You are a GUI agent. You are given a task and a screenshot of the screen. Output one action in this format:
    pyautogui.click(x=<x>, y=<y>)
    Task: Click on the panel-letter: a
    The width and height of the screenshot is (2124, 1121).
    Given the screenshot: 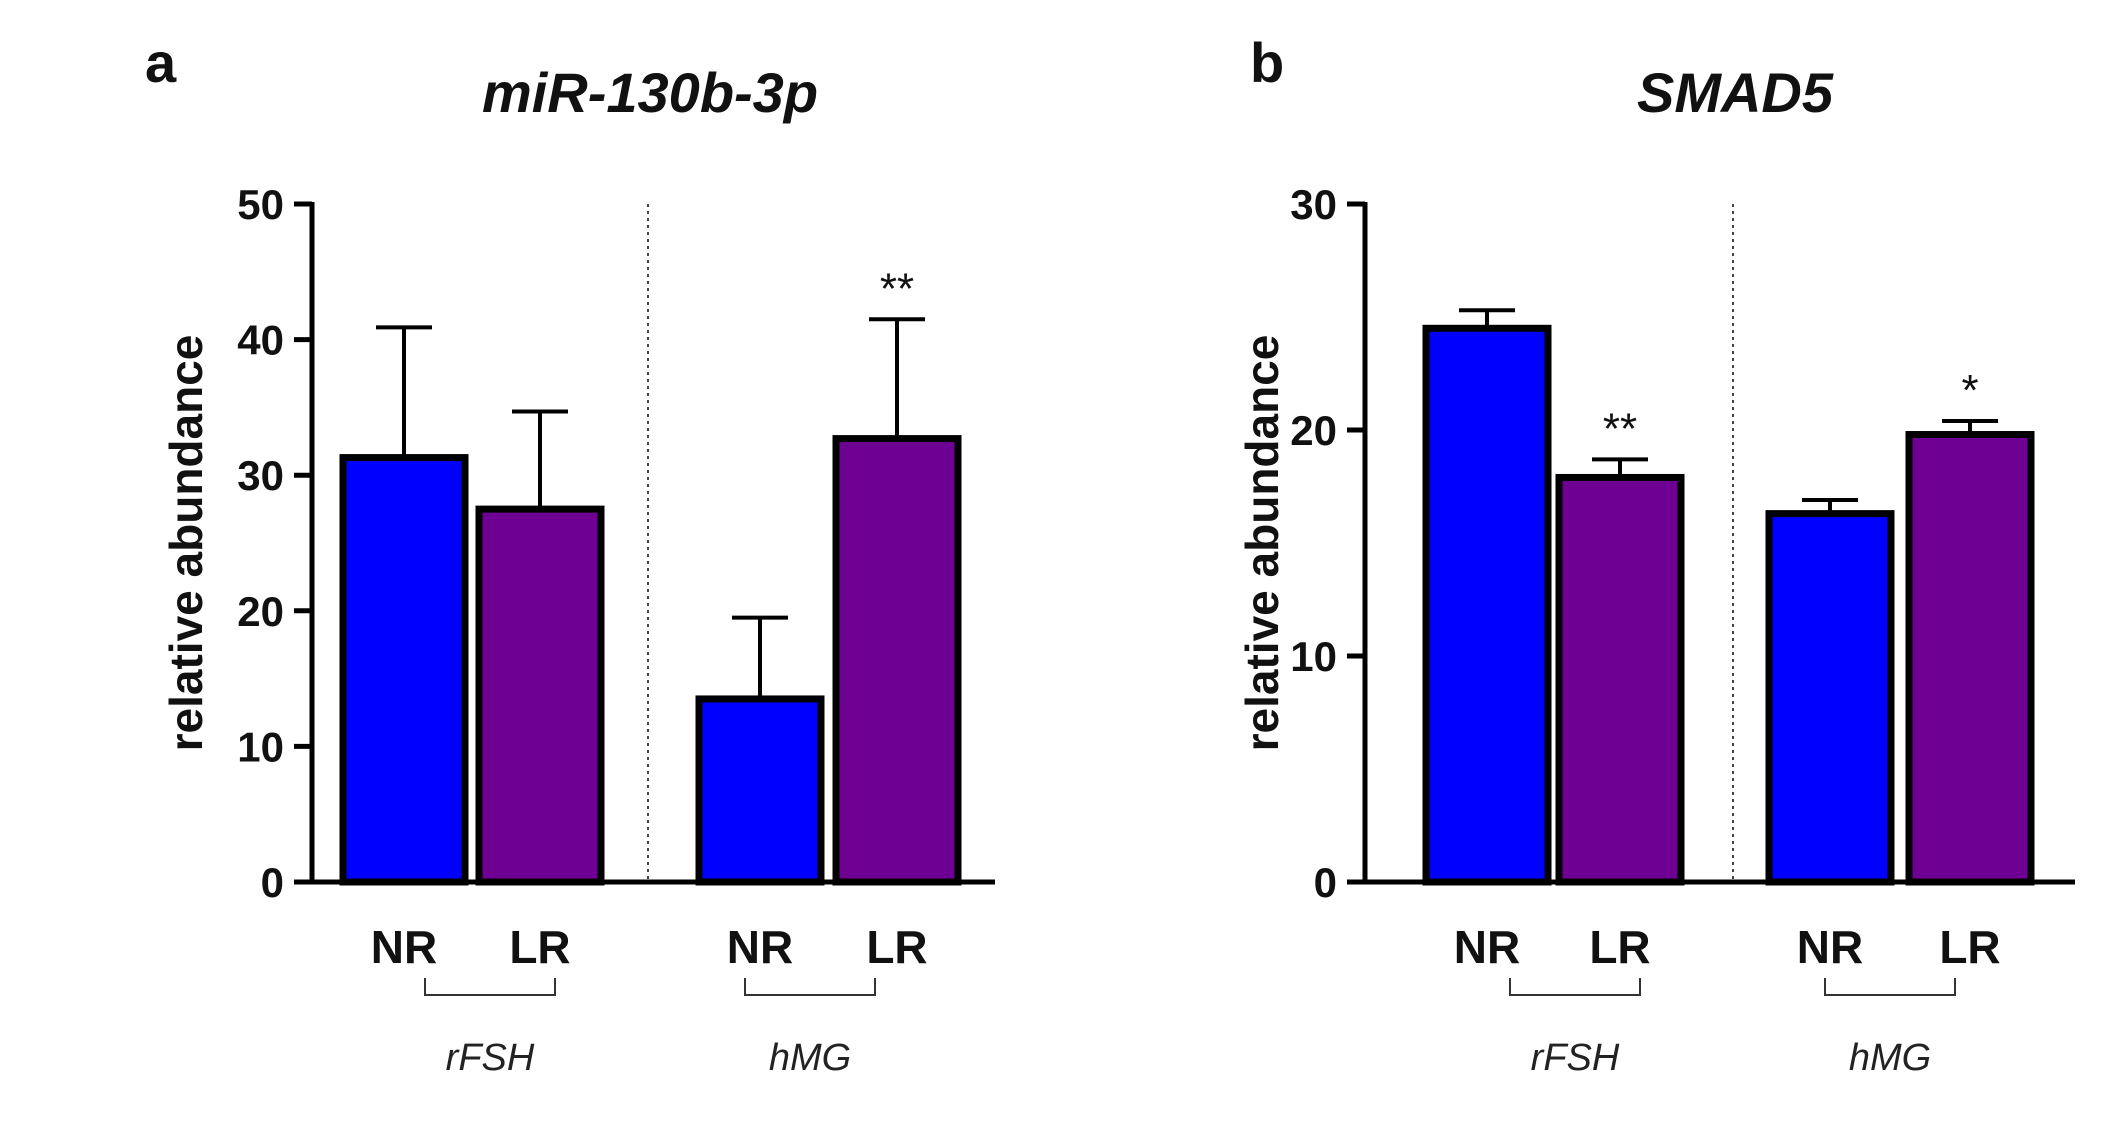 What is the action you would take?
    pyautogui.click(x=161, y=62)
    